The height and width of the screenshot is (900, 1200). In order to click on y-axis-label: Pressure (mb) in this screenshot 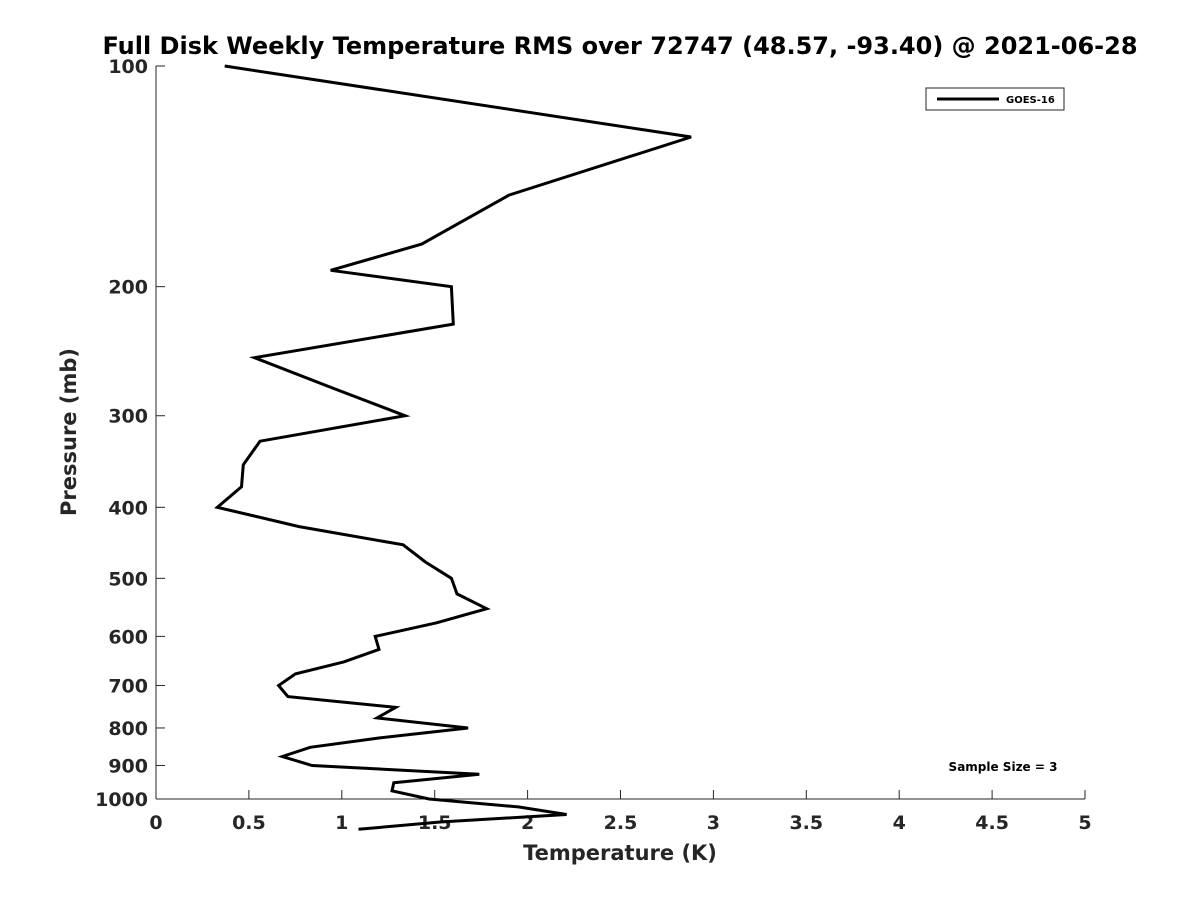, I will do `click(69, 432)`.